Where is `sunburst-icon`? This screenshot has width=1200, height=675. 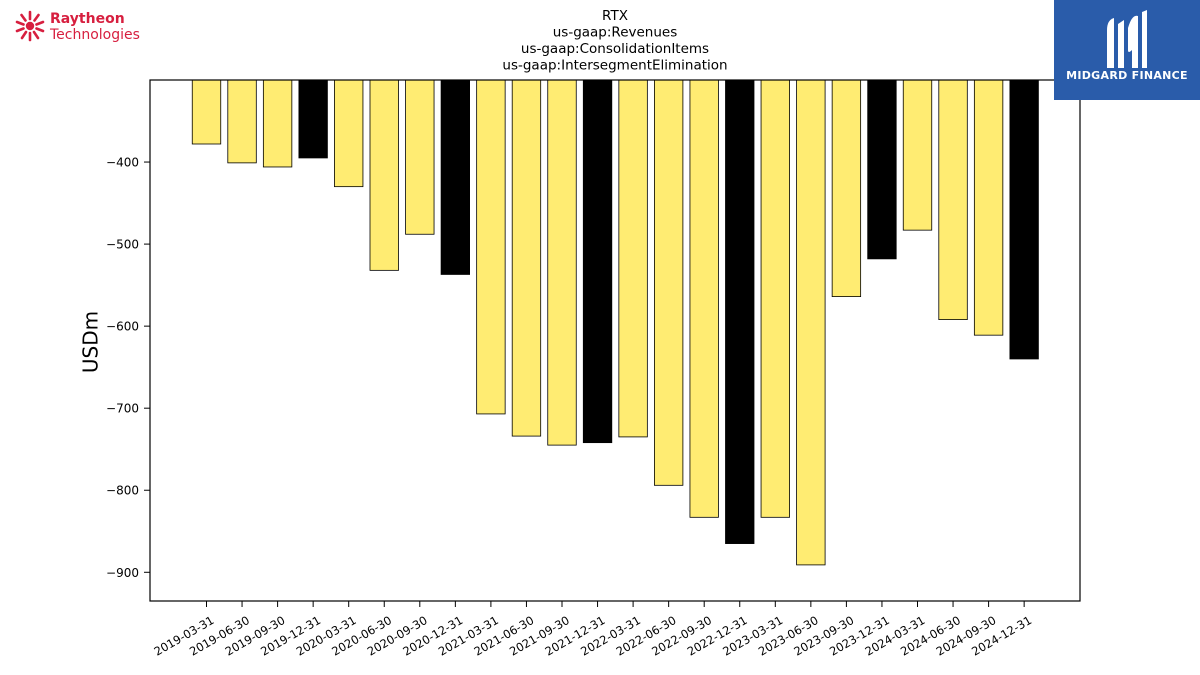 sunburst-icon is located at coordinates (30, 26).